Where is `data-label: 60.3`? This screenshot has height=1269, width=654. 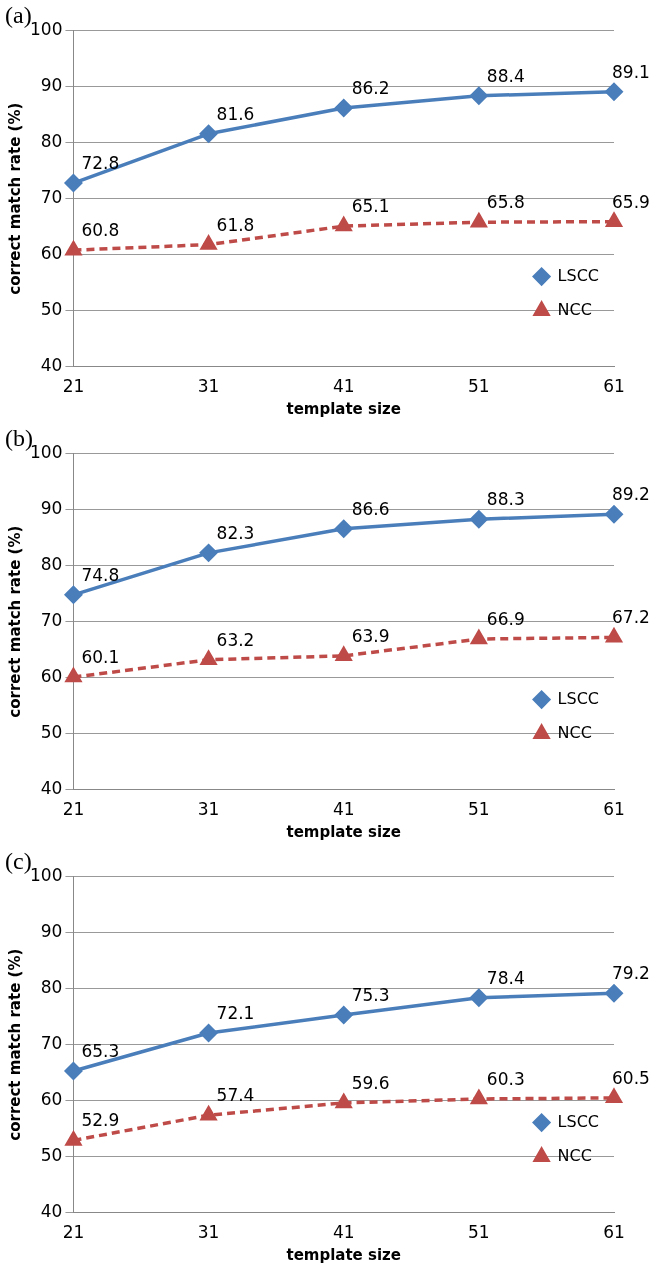
data-label: 60.3 is located at coordinates (505, 1078).